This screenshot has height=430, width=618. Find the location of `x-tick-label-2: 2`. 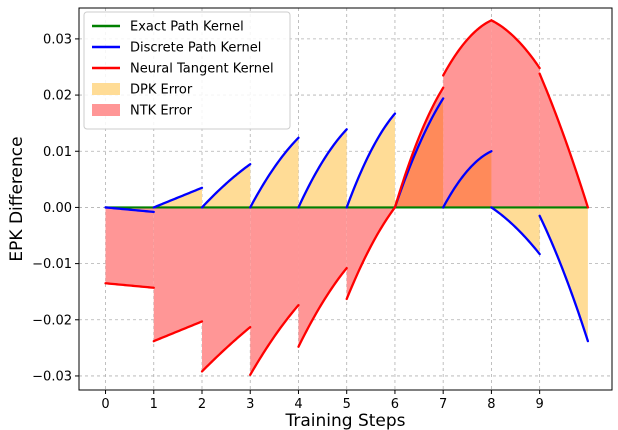

x-tick-label-2: 2 is located at coordinates (202, 404).